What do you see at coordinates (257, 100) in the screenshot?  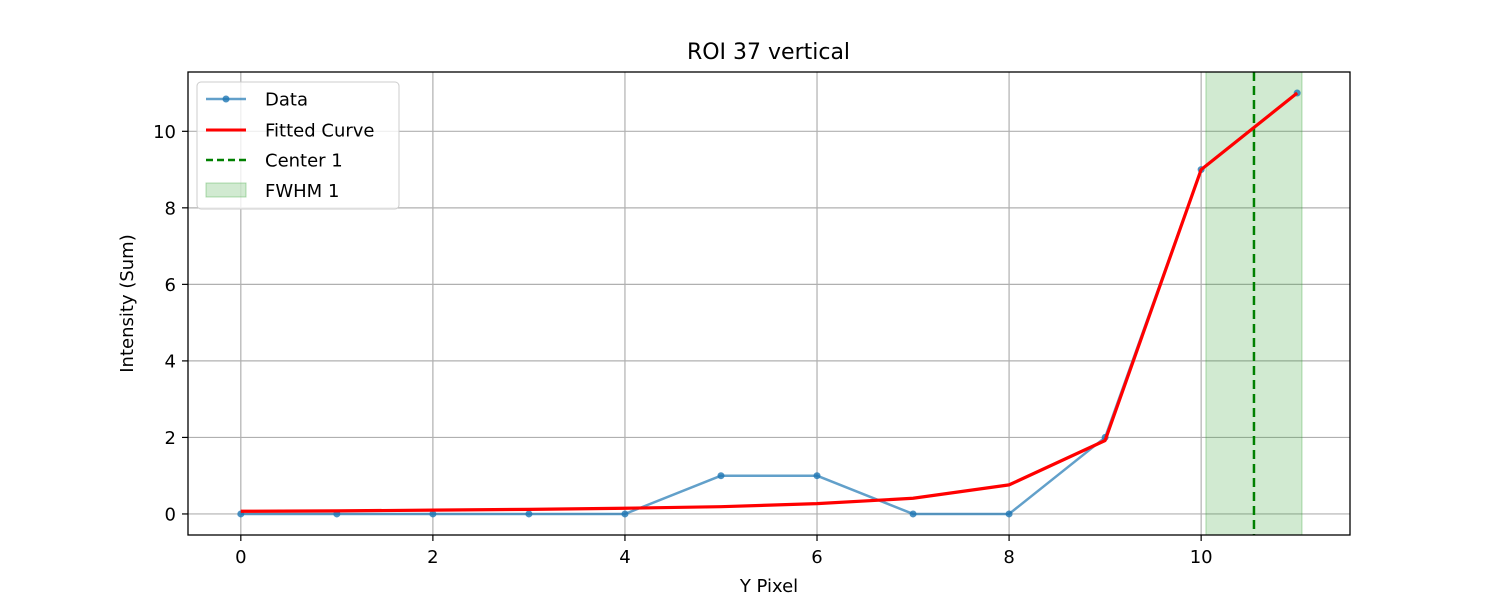 I see `legend-entry-data: Data` at bounding box center [257, 100].